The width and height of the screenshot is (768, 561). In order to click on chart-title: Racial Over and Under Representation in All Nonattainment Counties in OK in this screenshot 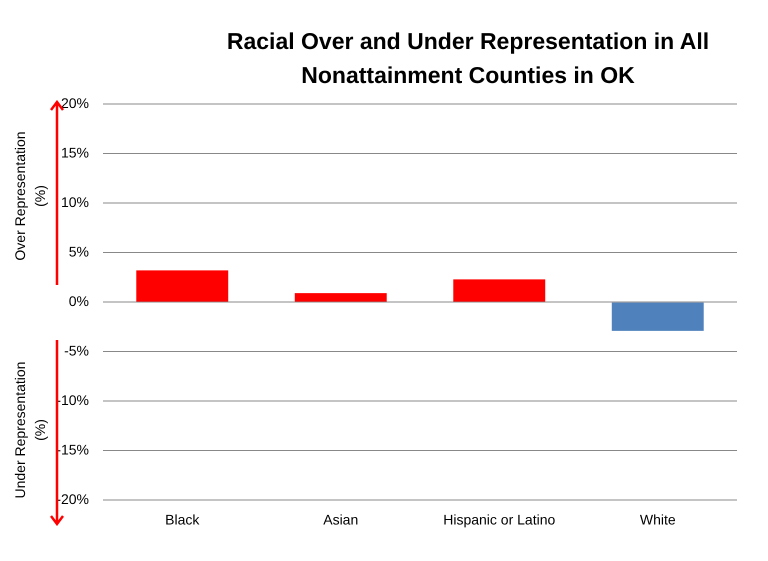, I will do `click(468, 58)`.